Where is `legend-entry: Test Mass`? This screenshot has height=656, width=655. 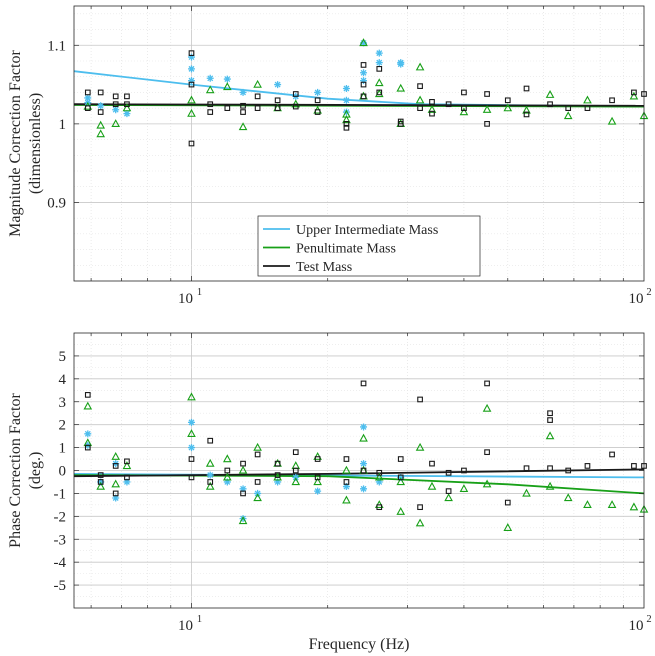 legend-entry: Test Mass is located at coordinates (324, 267).